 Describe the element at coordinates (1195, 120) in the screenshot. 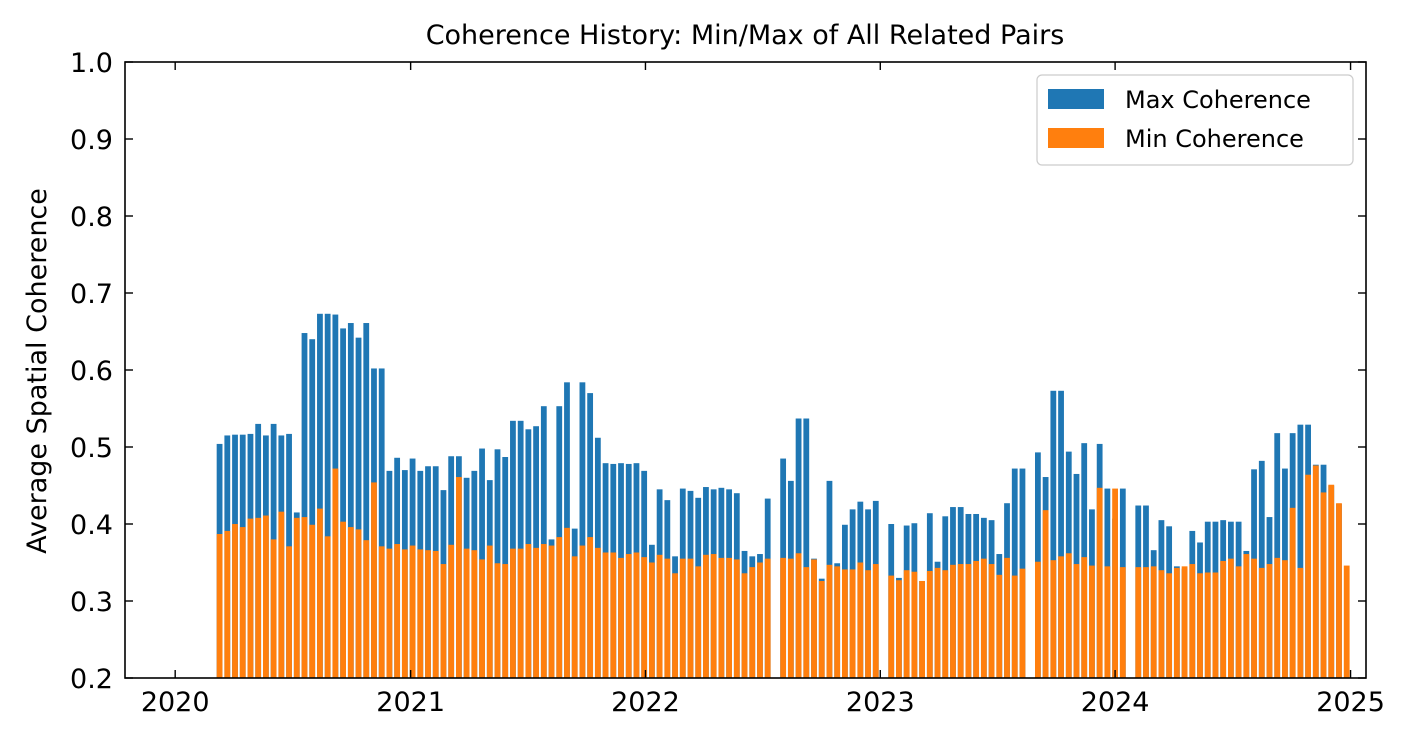

I see `legend: Max Coherence Min Coherence` at that location.